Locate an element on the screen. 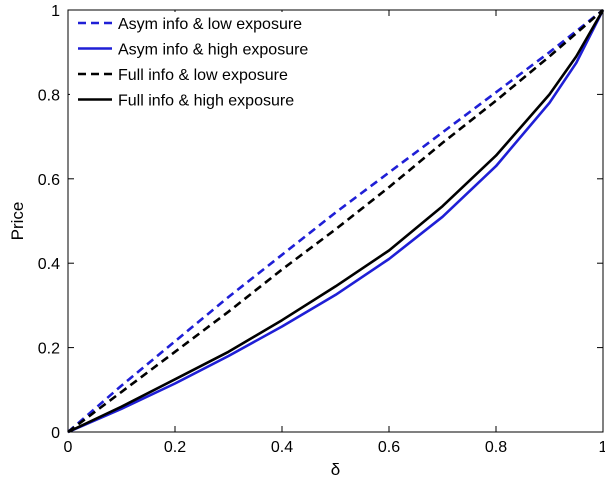 Image resolution: width=605 pixels, height=482 pixels. legend-label-2: Asym info & high exposure is located at coordinates (213, 50).